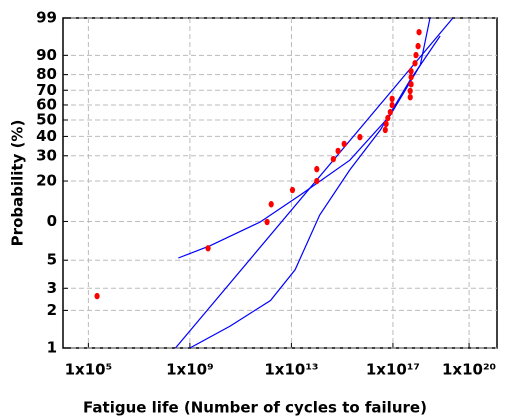 Image resolution: width=509 pixels, height=420 pixels. I want to click on y-tick-label: 30, so click(46, 155).